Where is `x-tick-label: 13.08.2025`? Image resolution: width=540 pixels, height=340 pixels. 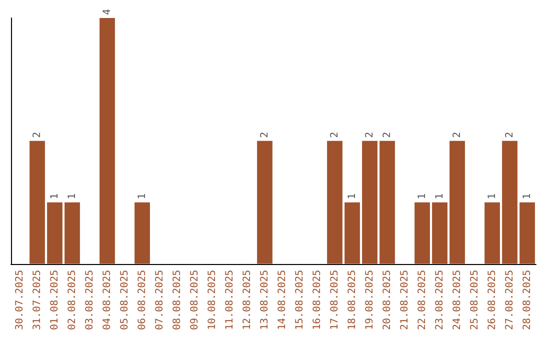 x-tick-label: 13.08.2025 is located at coordinates (264, 300).